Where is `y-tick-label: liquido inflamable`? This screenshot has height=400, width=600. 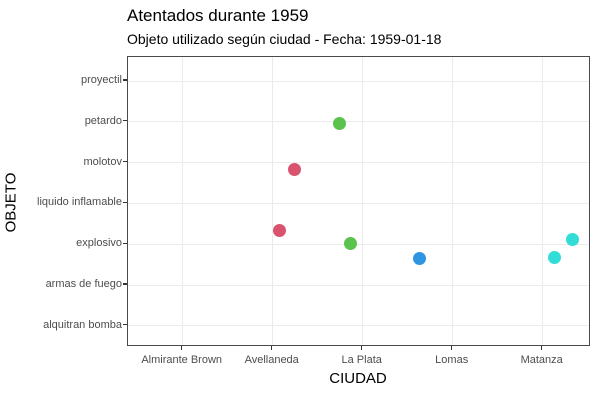
y-tick-label: liquido inflamable is located at coordinates (79, 202).